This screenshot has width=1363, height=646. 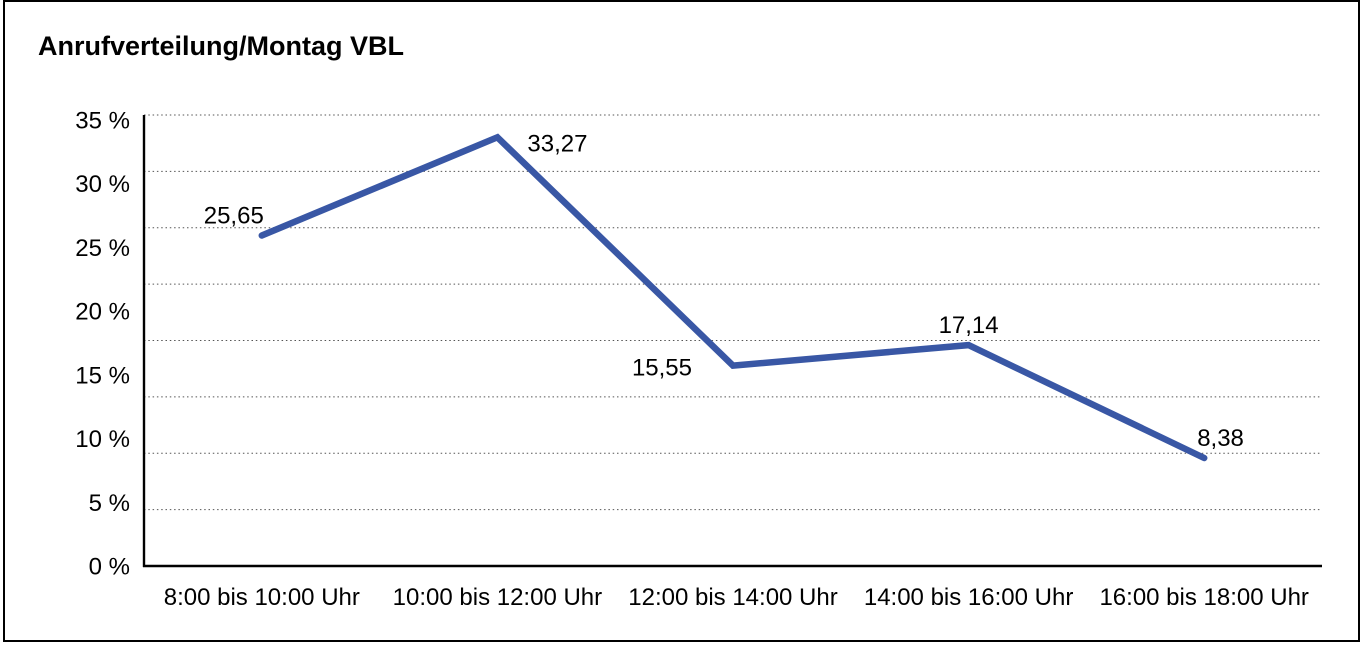 What do you see at coordinates (102, 375) in the screenshot?
I see `y-tick-label: 15 %` at bounding box center [102, 375].